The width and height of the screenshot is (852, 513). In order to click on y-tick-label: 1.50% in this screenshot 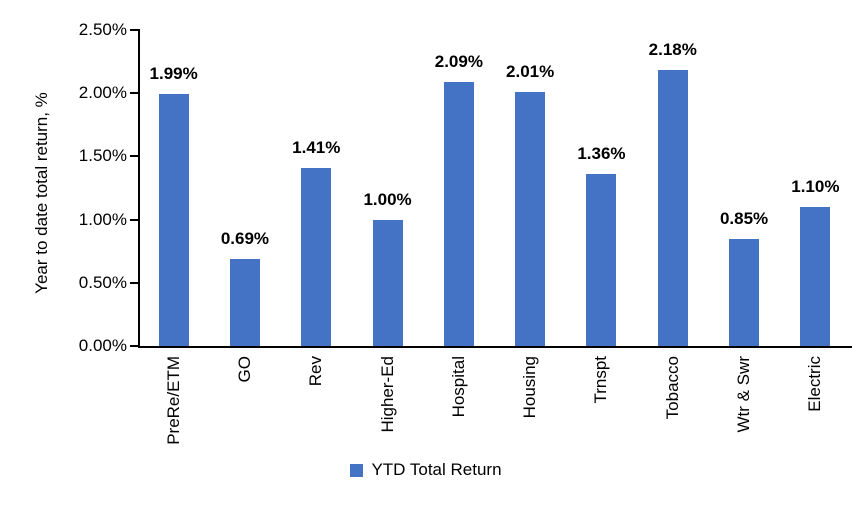, I will do `click(102, 156)`.